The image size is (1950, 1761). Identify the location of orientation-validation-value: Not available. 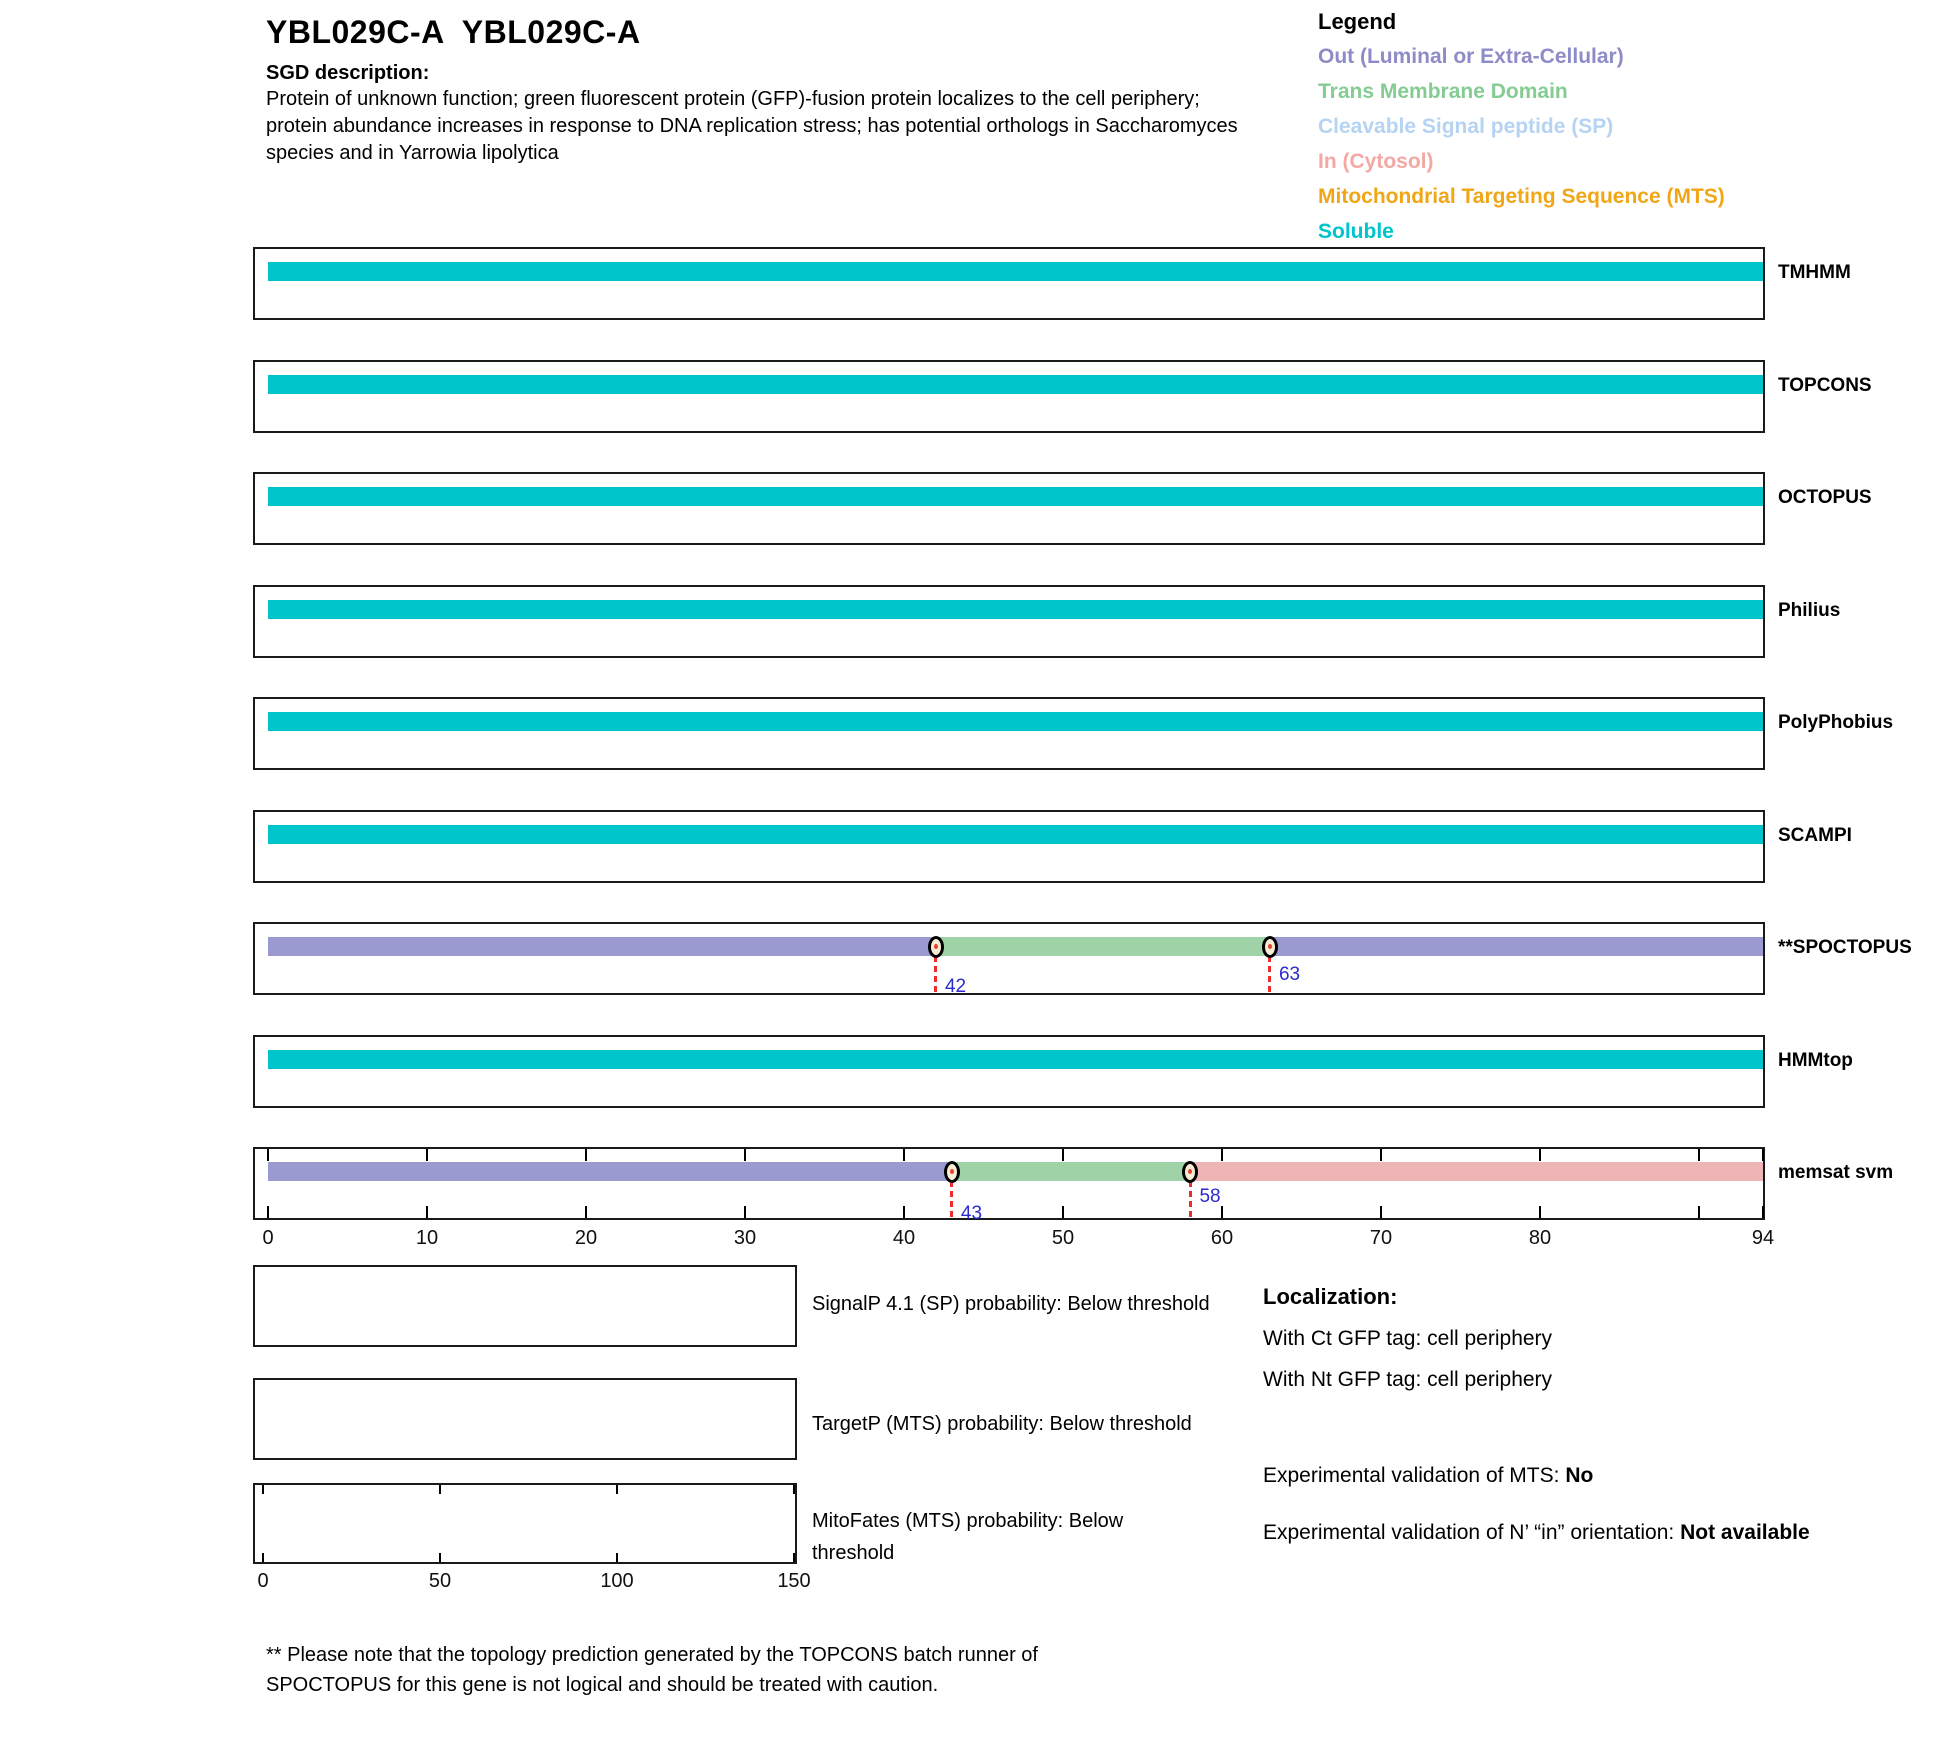
(1745, 1532).